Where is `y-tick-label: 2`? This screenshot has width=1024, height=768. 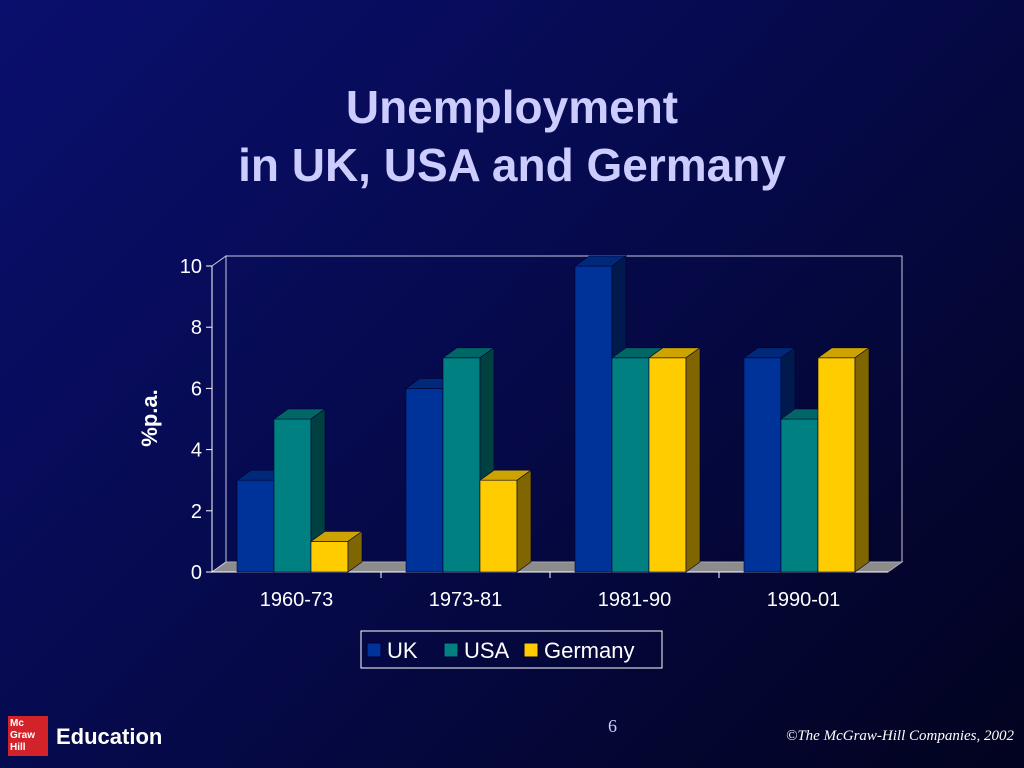 y-tick-label: 2 is located at coordinates (196, 512).